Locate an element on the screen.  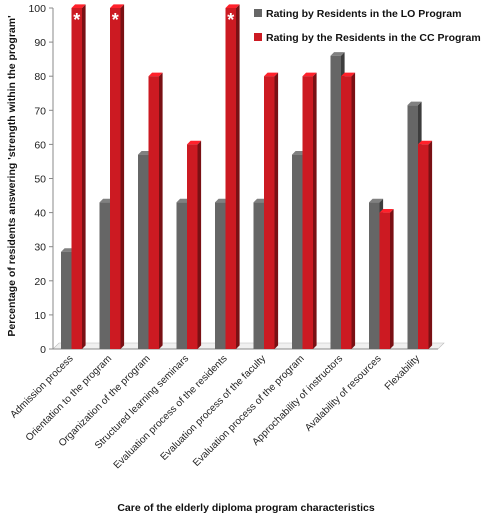
y-tick-label: 60 is located at coordinates (40, 145).